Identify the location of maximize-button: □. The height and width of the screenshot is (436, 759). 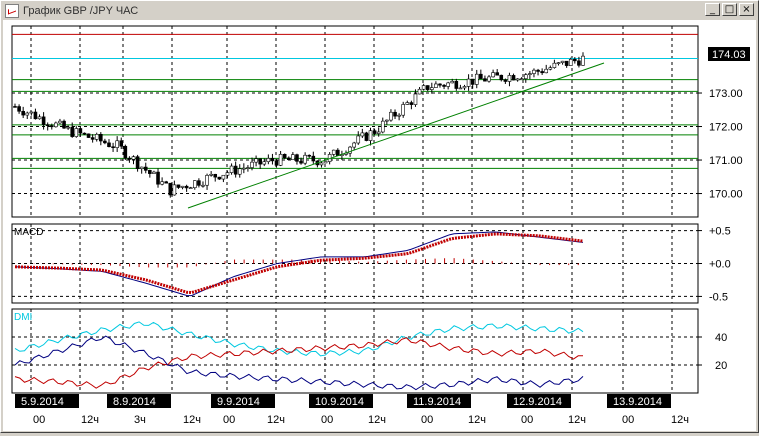
(729, 9).